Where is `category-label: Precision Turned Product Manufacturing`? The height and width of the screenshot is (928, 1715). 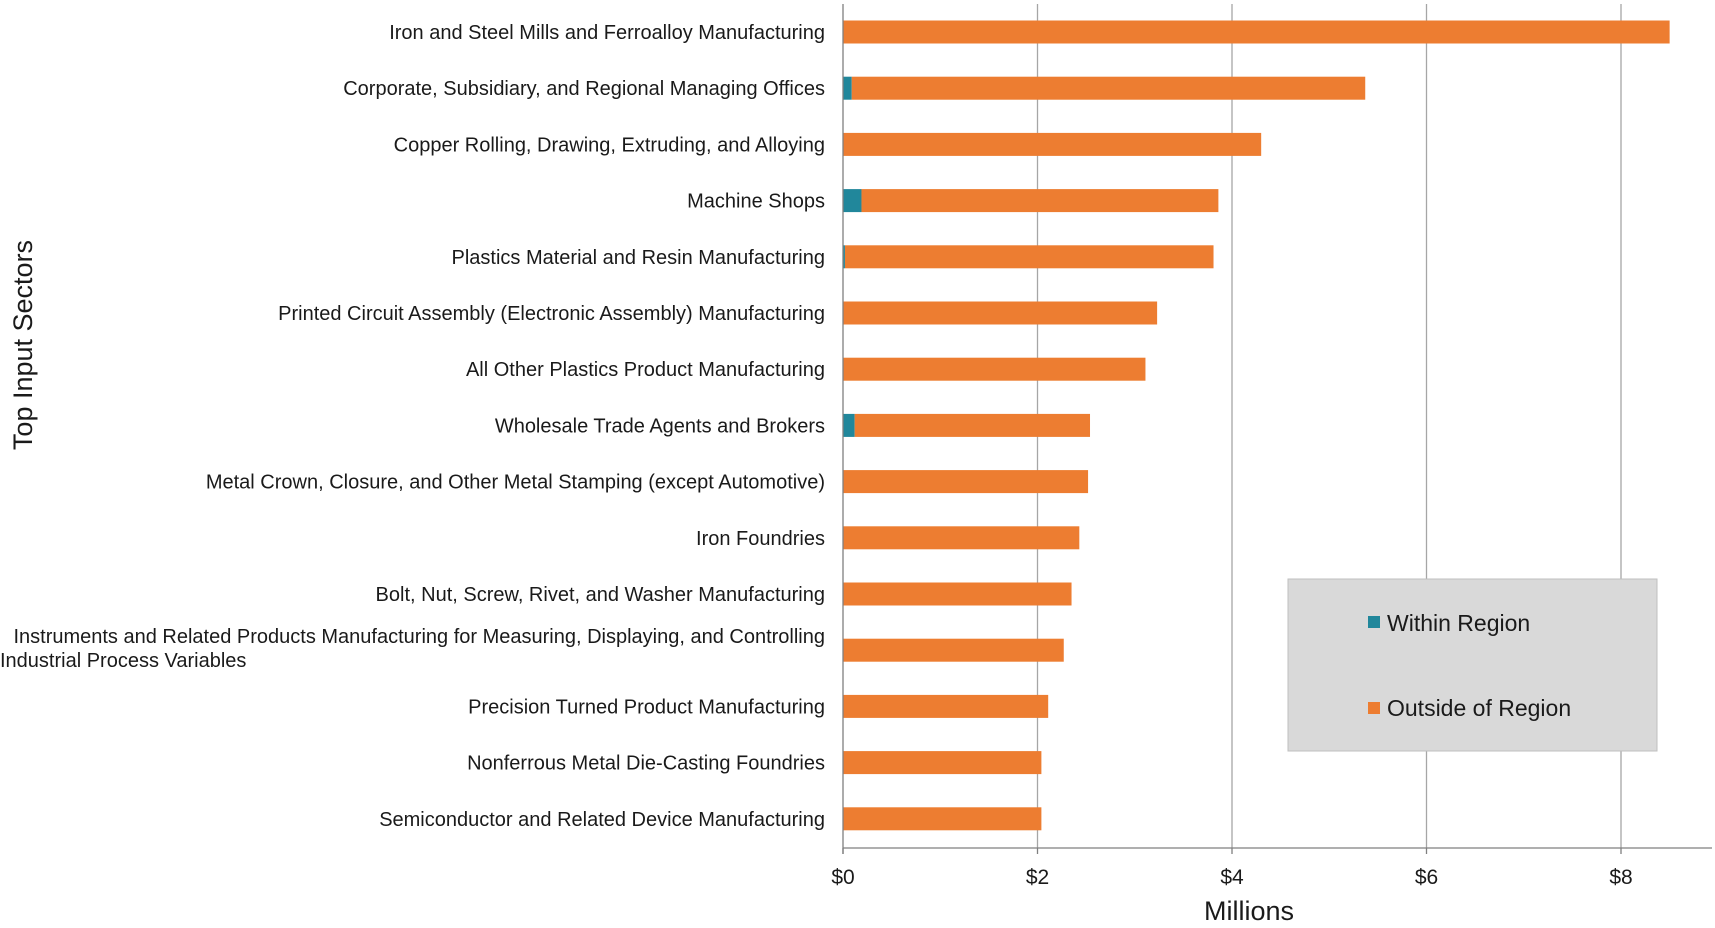
category-label: Precision Turned Product Manufacturing is located at coordinates (646, 707).